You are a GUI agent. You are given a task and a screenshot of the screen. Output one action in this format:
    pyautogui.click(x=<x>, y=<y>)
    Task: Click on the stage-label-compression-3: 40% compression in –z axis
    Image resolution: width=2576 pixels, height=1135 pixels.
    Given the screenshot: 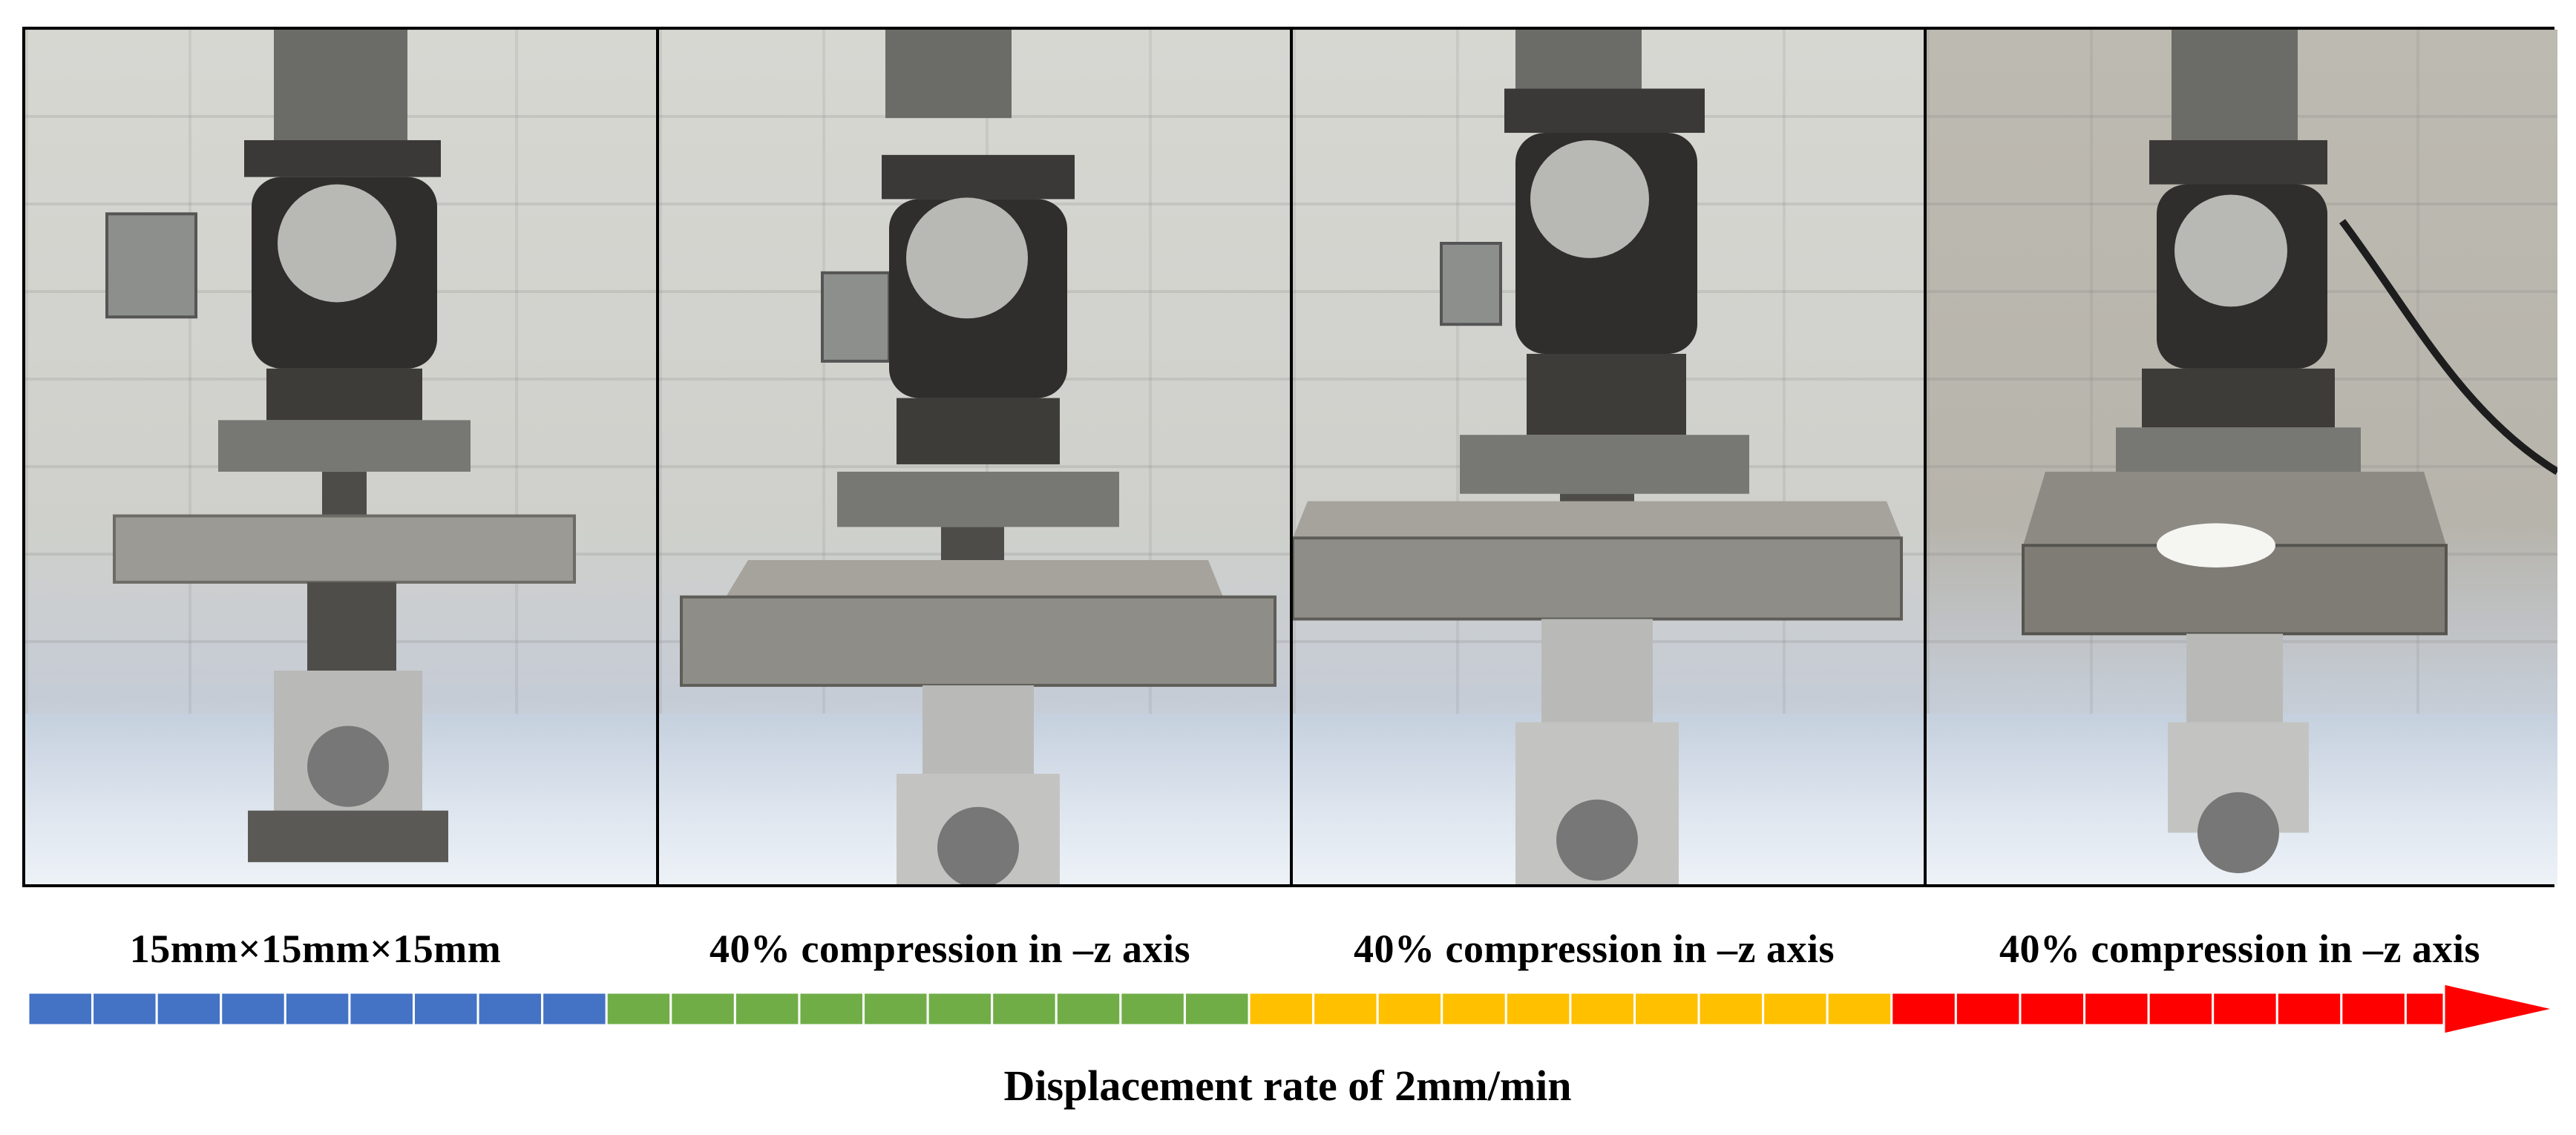 What is the action you would take?
    pyautogui.click(x=2240, y=949)
    